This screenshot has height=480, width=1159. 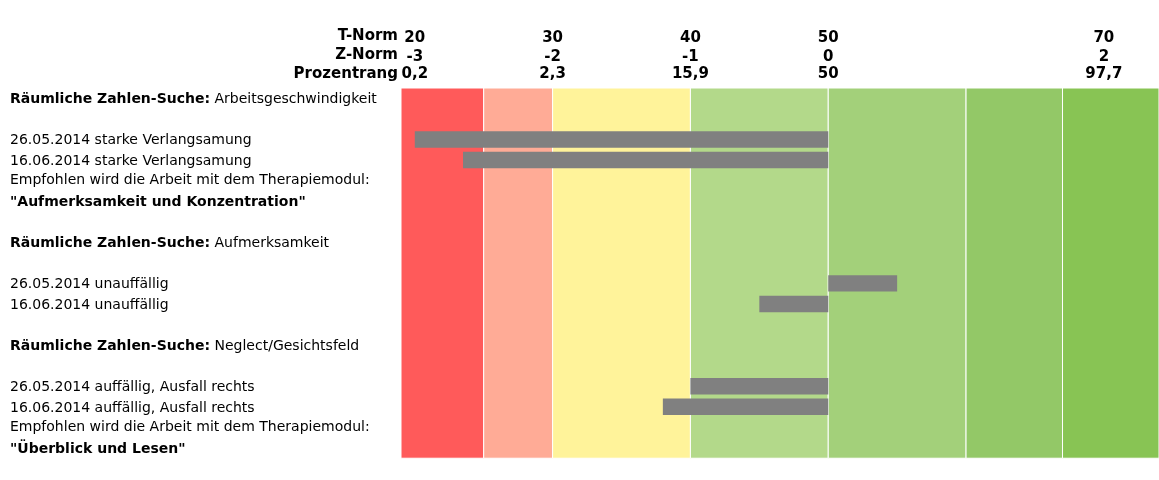 I want to click on x2-tick-label: 2, so click(x=1104, y=55).